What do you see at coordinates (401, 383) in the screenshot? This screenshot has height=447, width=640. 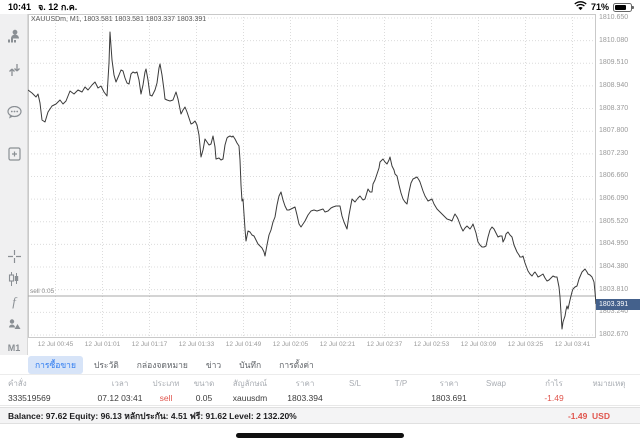 I see `col-tp: T/P` at bounding box center [401, 383].